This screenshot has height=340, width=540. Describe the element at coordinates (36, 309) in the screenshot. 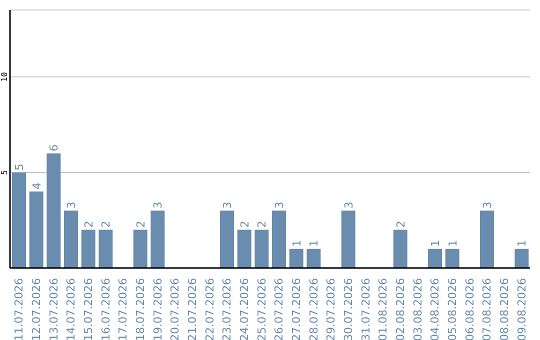

I see `x-tick-label: 12.07.2026` at that location.